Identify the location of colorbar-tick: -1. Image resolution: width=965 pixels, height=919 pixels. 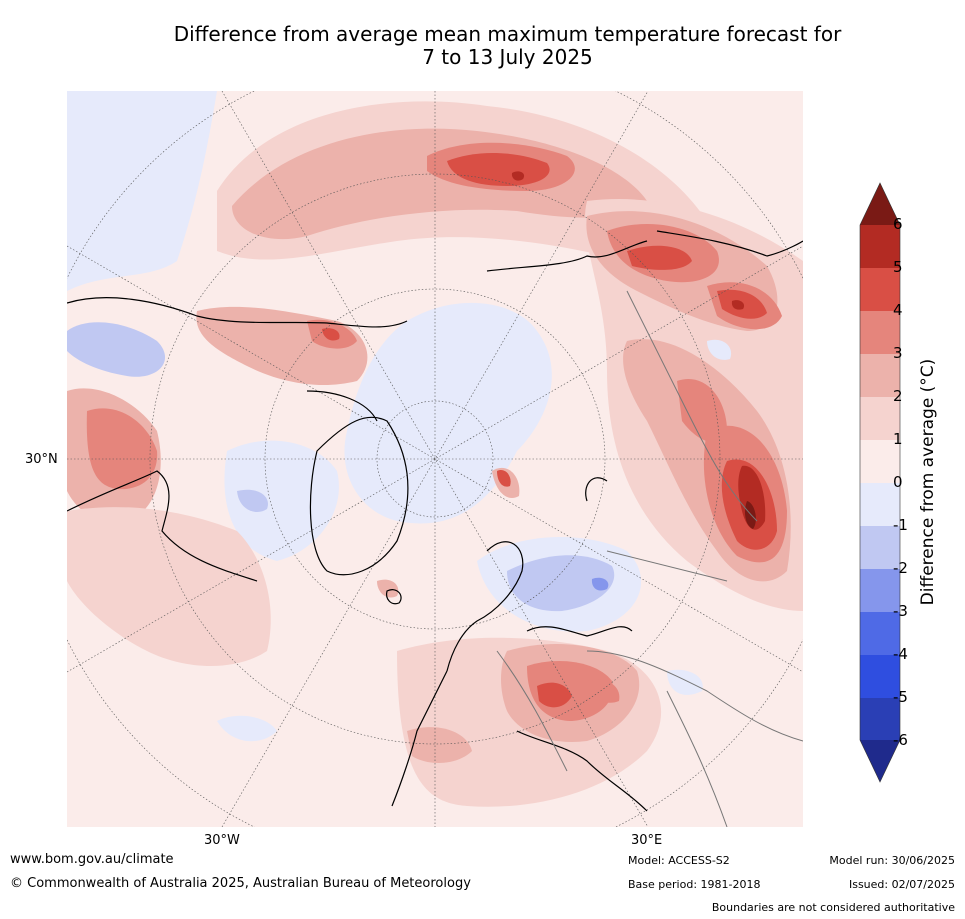
(900, 525).